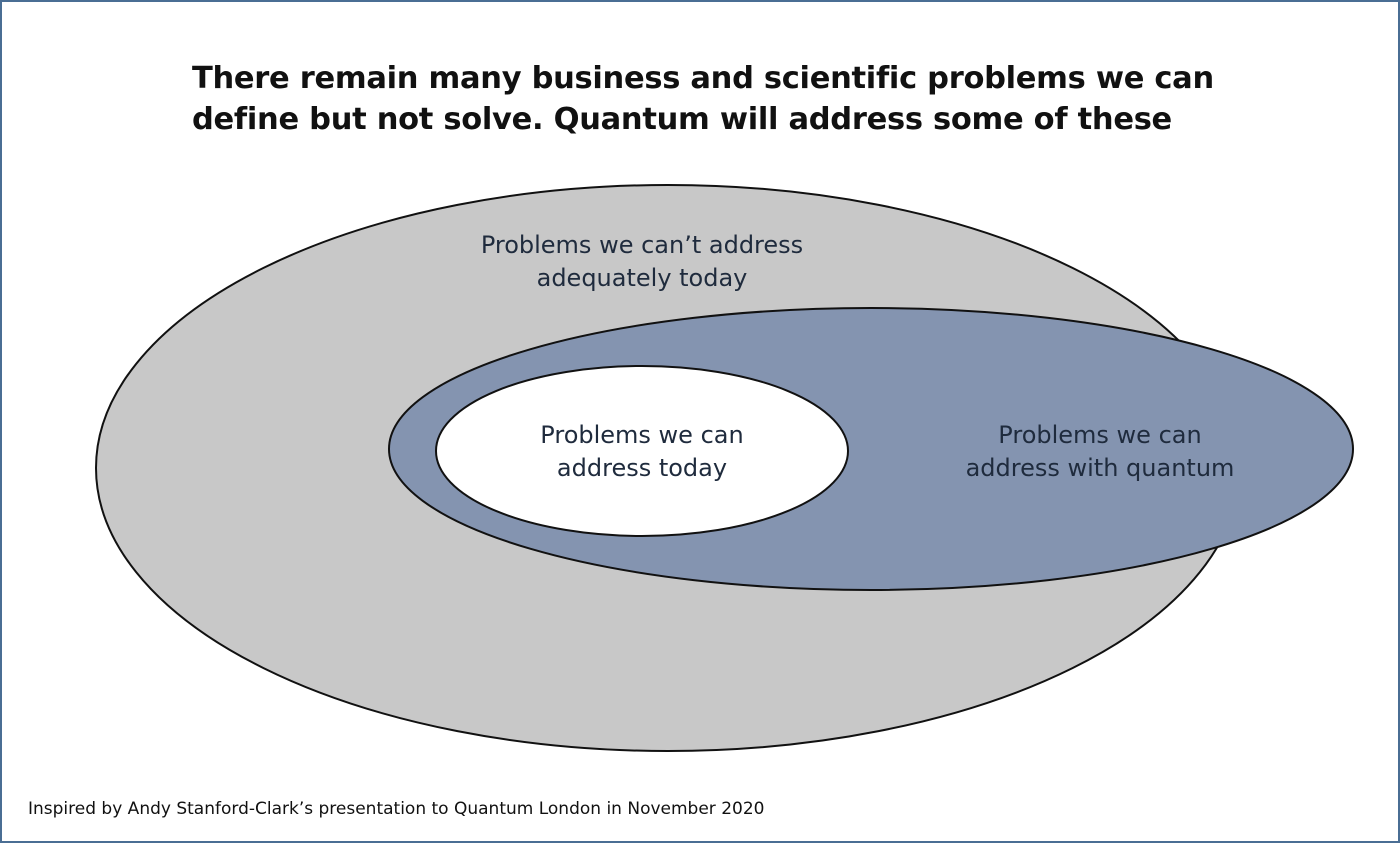 The width and height of the screenshot is (1400, 843). I want to click on today-region-ellipse, so click(642, 451).